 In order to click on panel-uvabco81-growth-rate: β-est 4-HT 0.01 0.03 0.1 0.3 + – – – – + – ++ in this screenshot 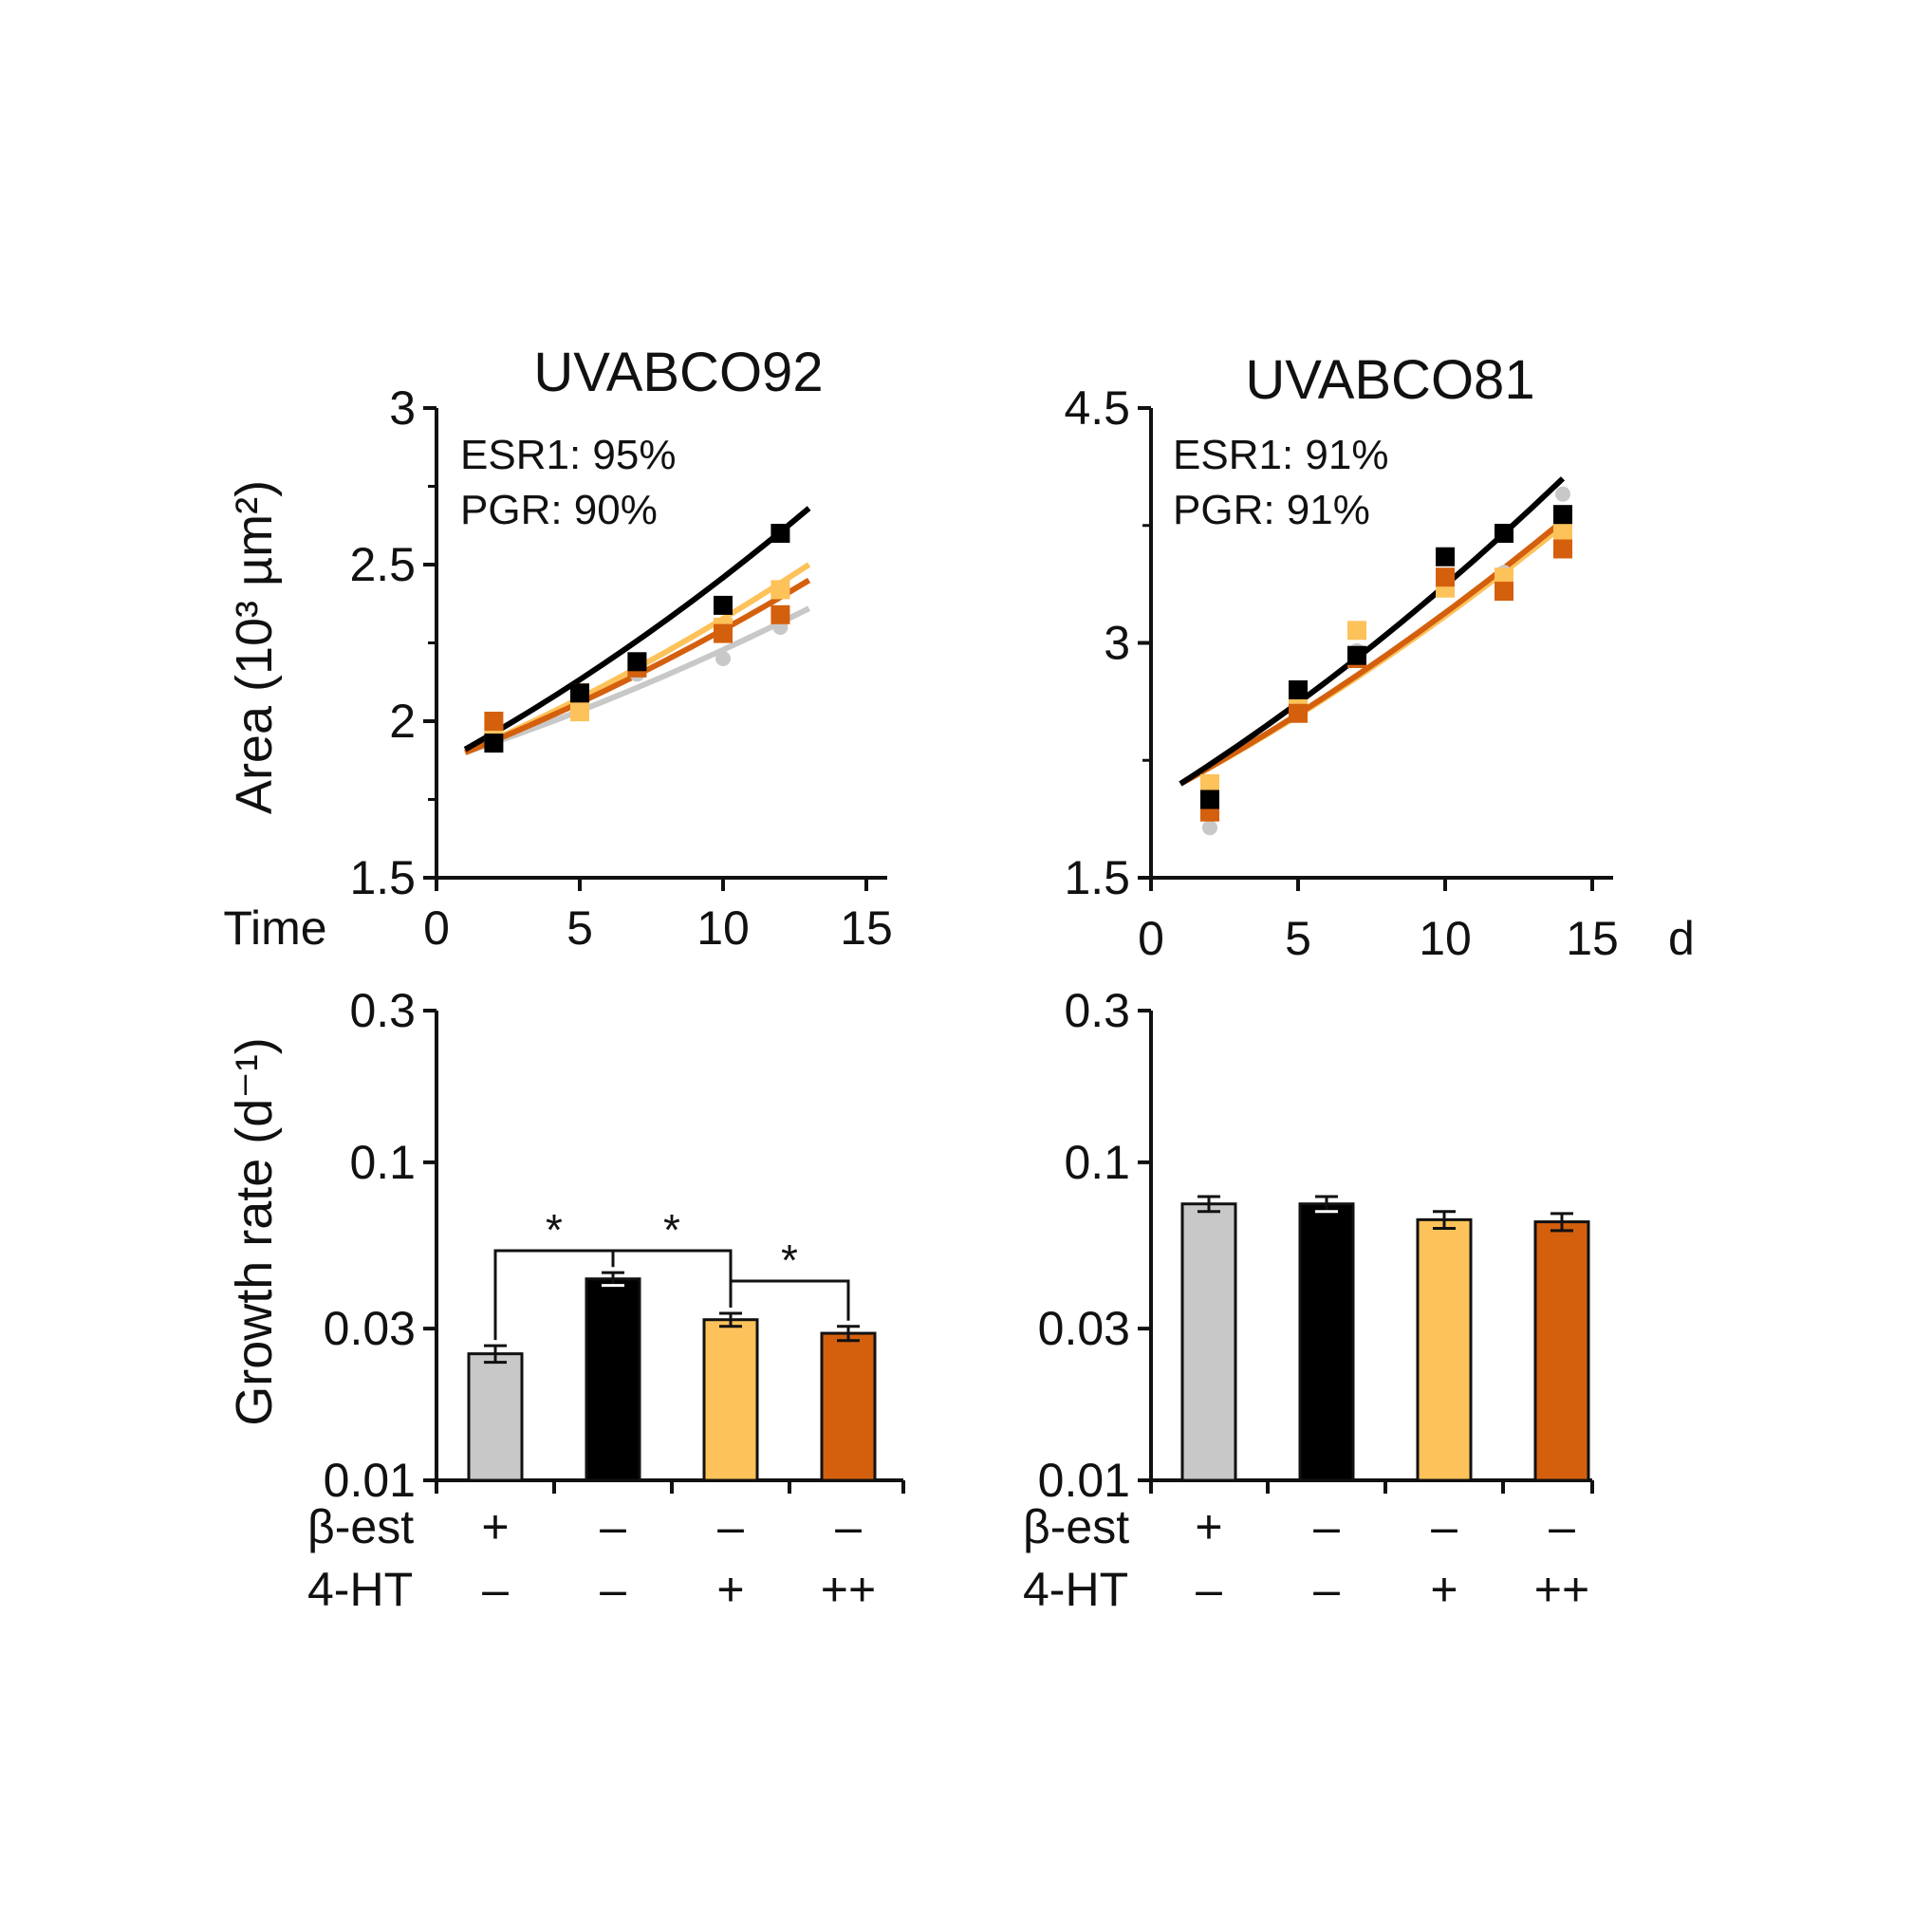, I will do `click(1308, 1300)`.